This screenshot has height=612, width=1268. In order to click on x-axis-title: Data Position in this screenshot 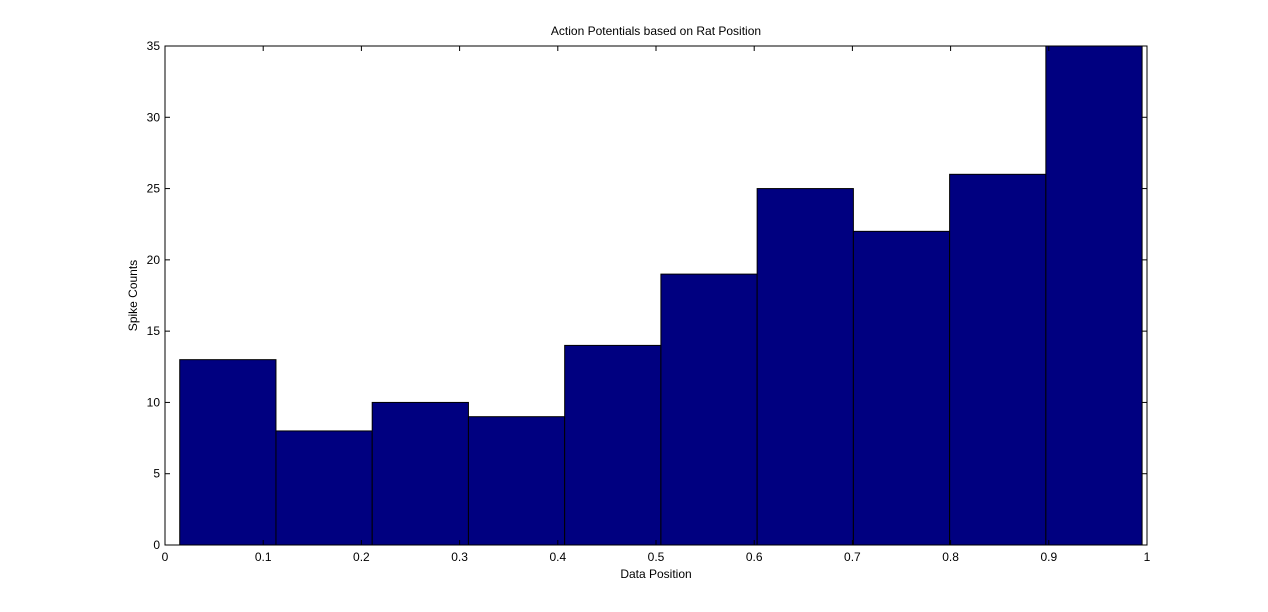, I will do `click(655, 574)`.